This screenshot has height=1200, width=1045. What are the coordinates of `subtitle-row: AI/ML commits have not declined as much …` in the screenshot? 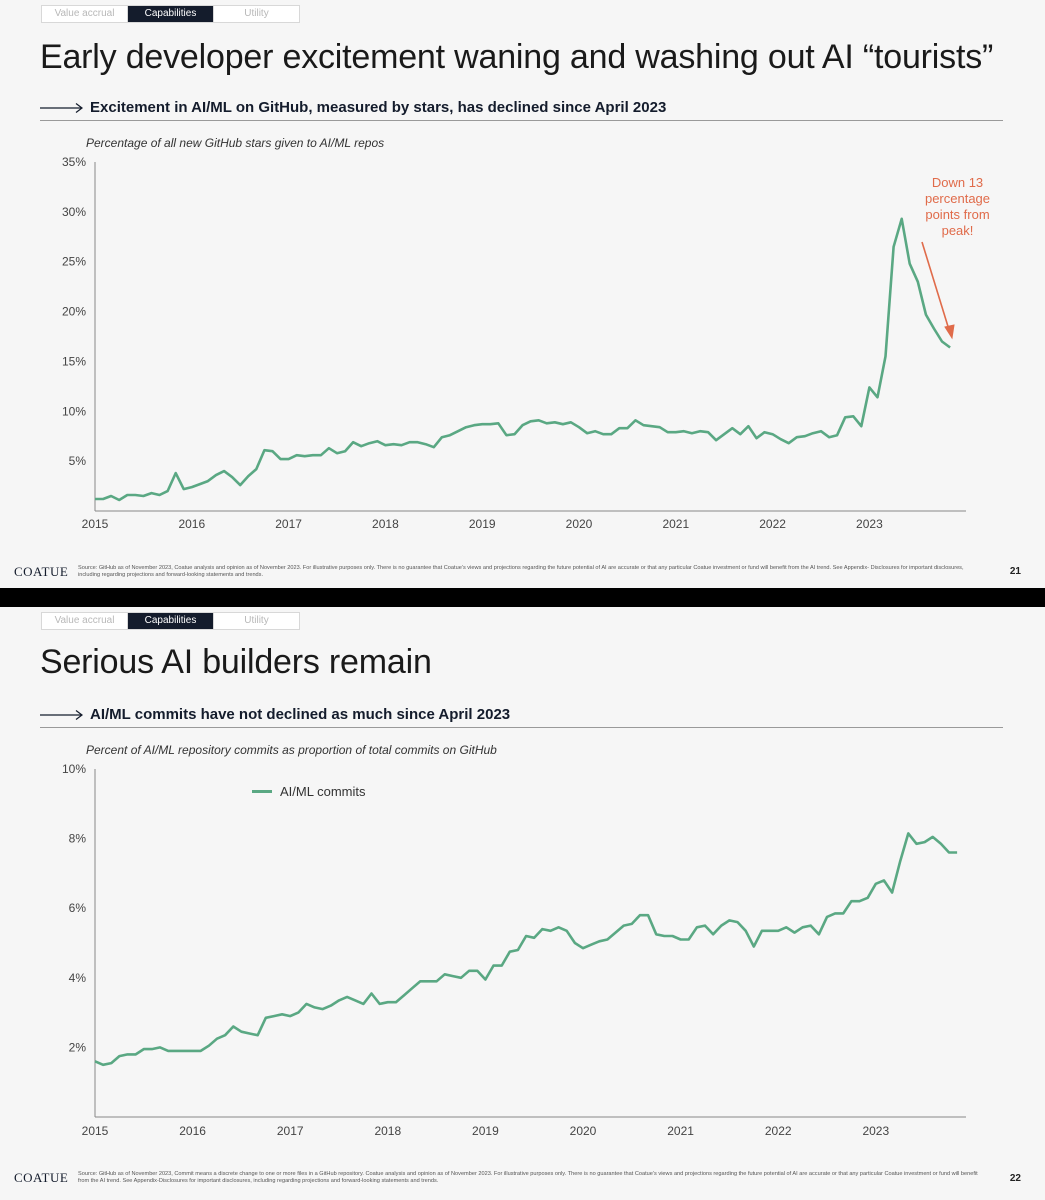 It's located at (521, 716).